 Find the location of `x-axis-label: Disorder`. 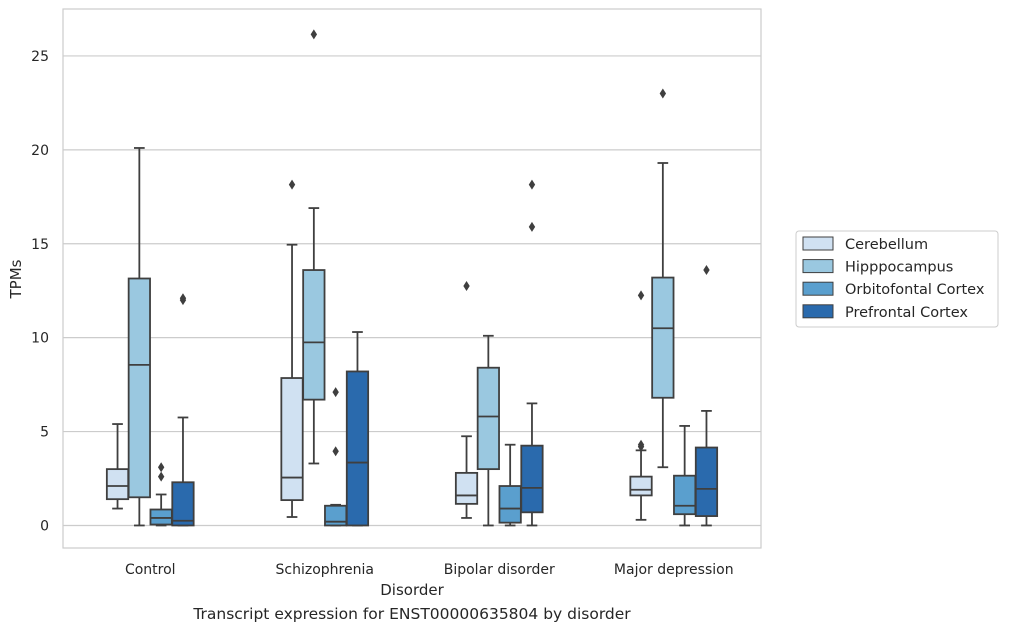

x-axis-label: Disorder is located at coordinates (412, 590).